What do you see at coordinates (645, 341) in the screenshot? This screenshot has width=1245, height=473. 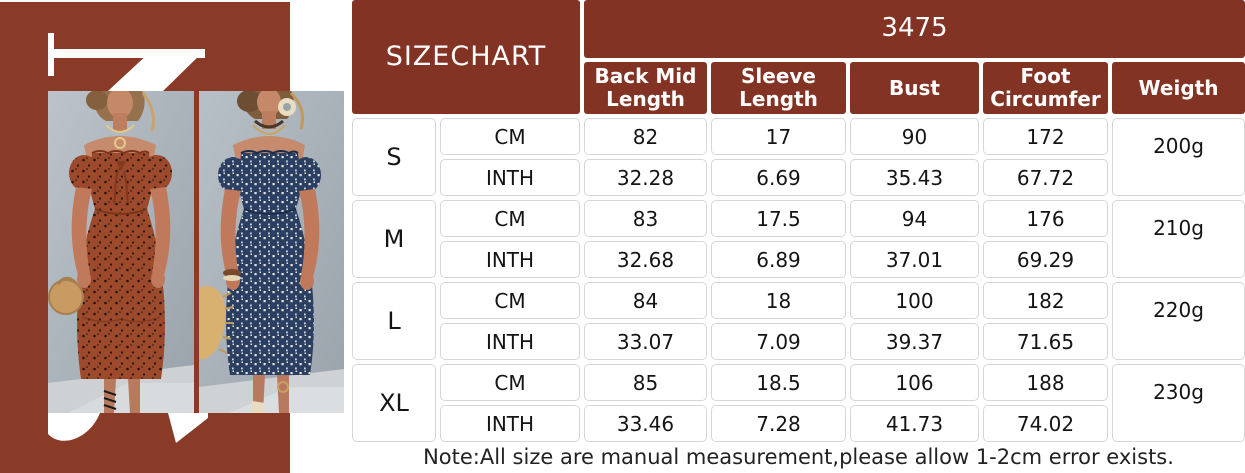 I see `value-cell: 33.07` at bounding box center [645, 341].